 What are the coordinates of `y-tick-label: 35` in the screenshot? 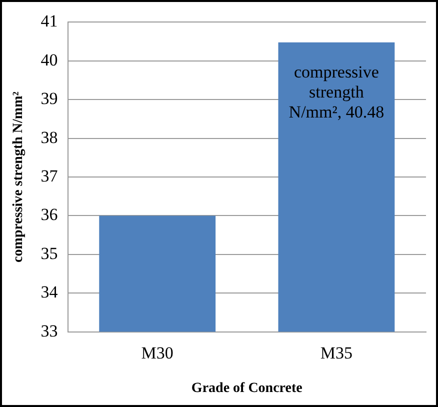 It's located at (49, 253).